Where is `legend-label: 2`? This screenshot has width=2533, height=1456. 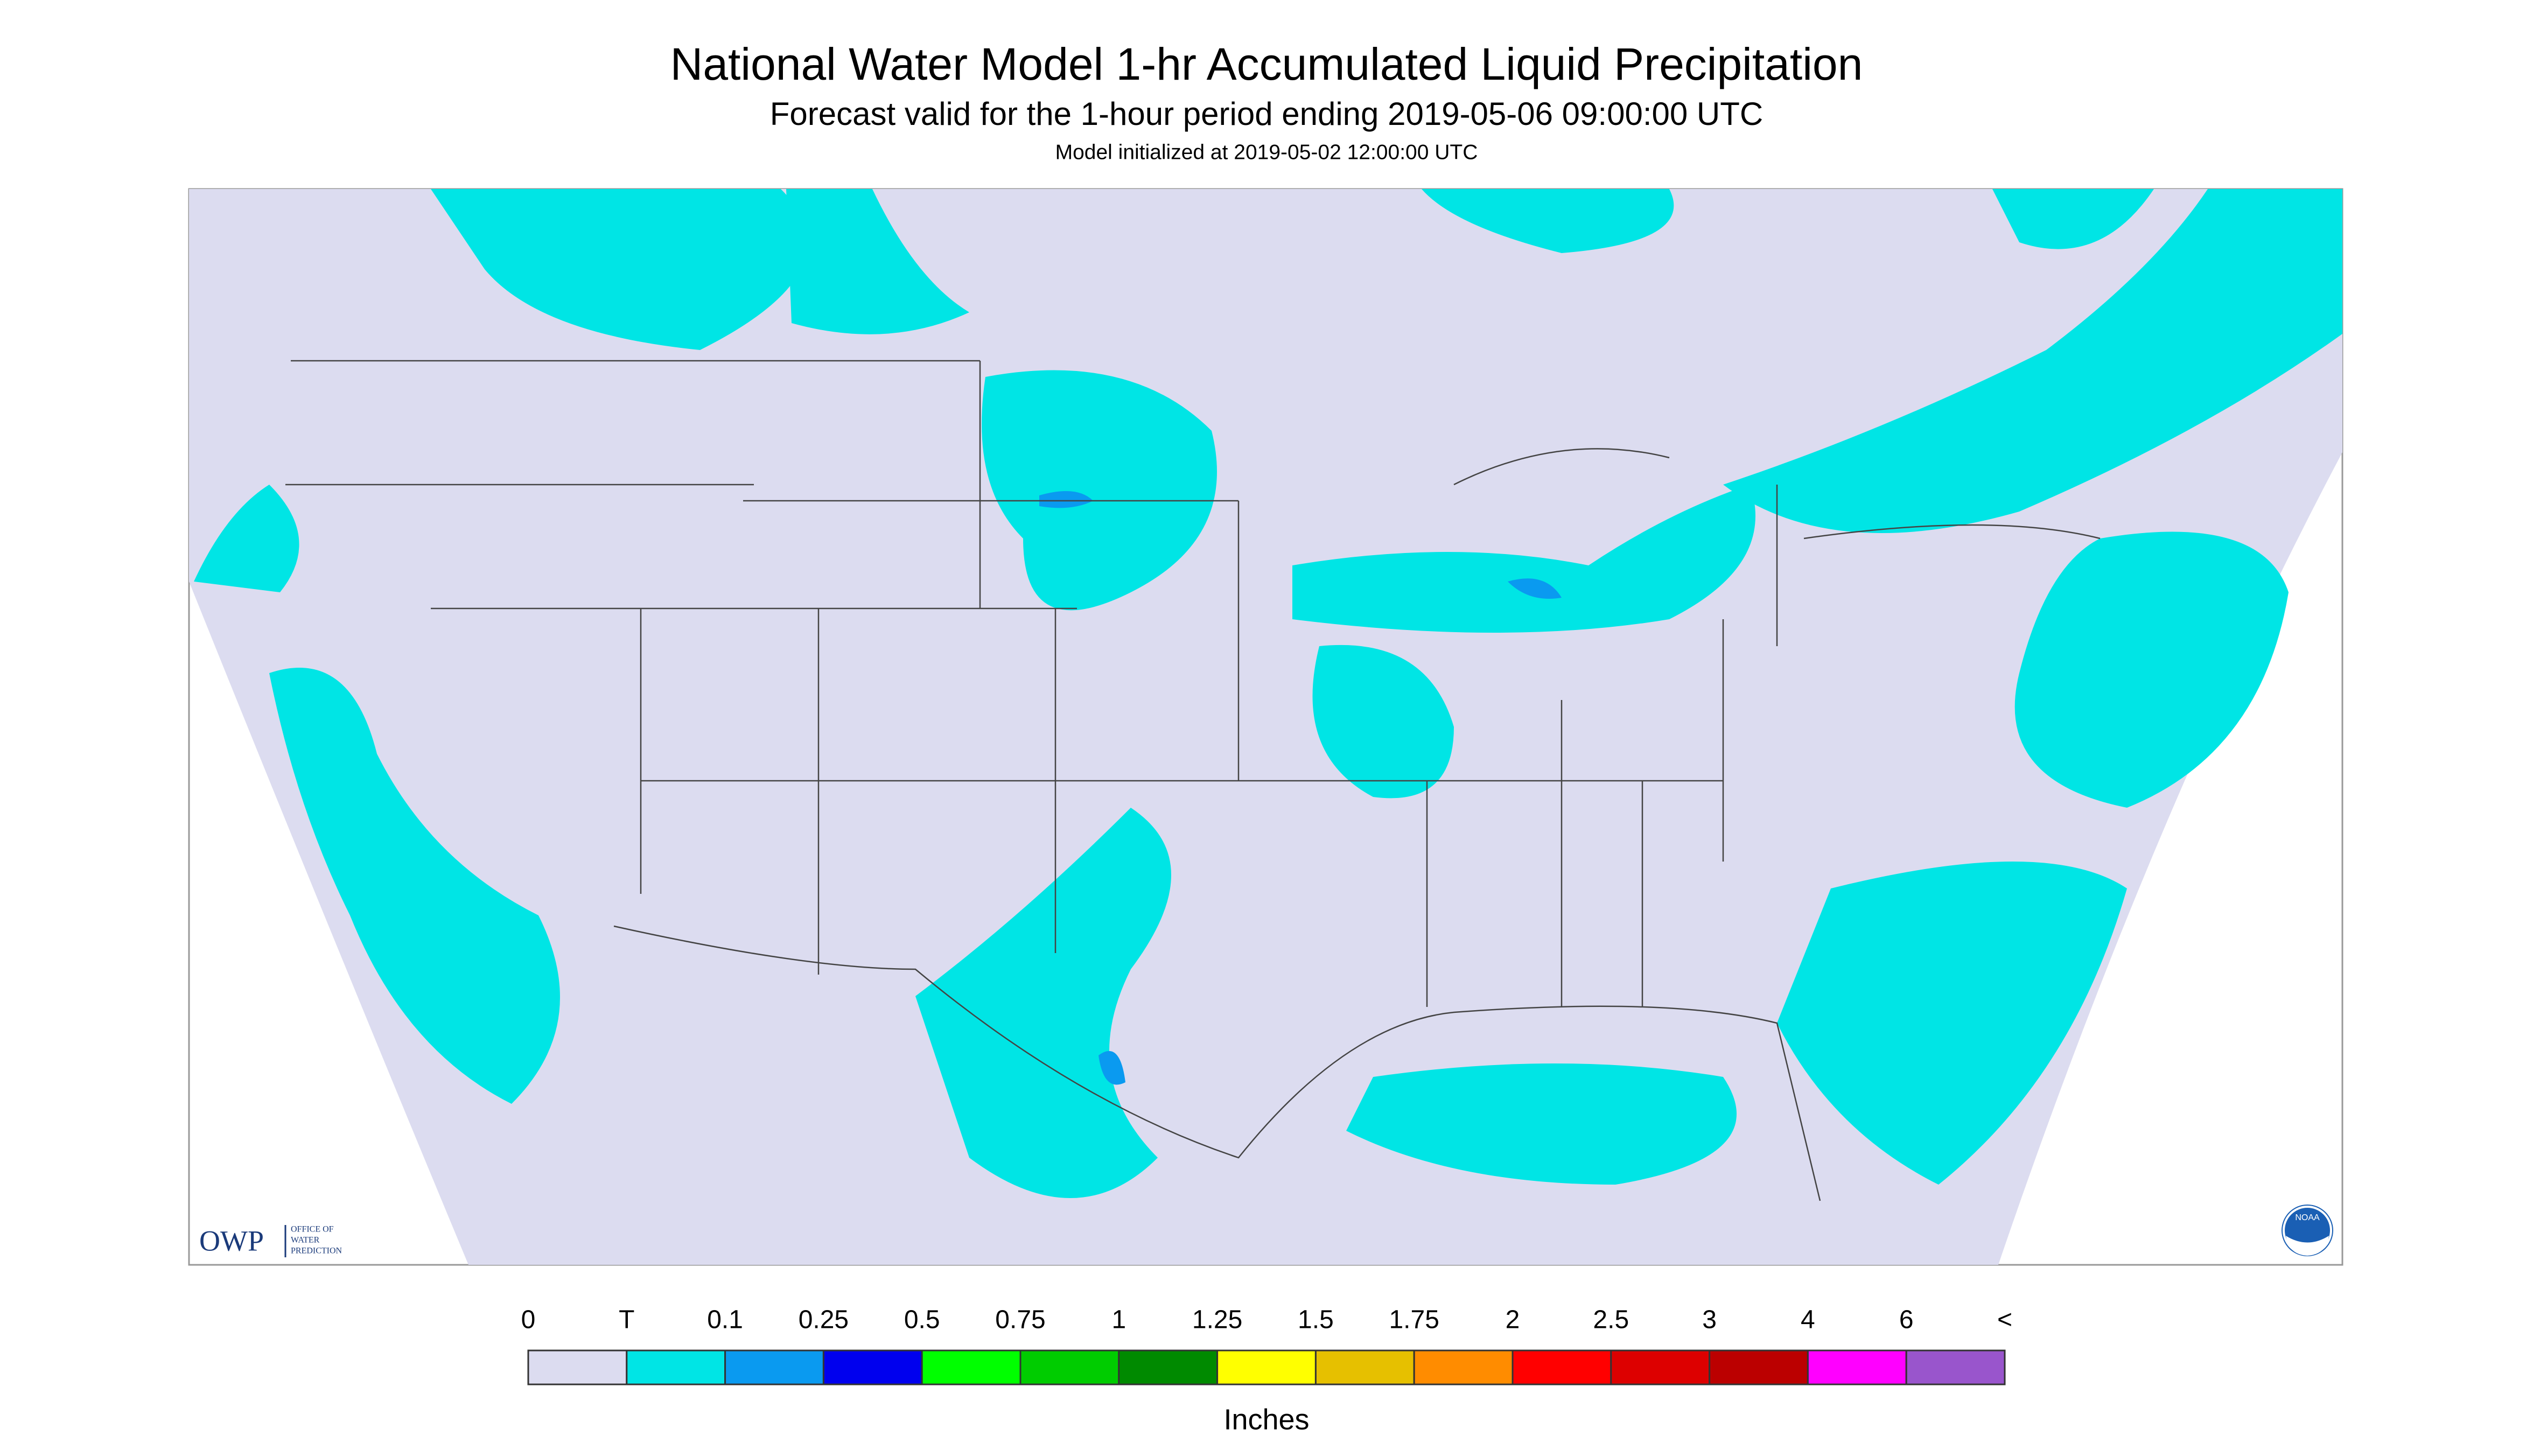
legend-label: 2 is located at coordinates (1513, 1320).